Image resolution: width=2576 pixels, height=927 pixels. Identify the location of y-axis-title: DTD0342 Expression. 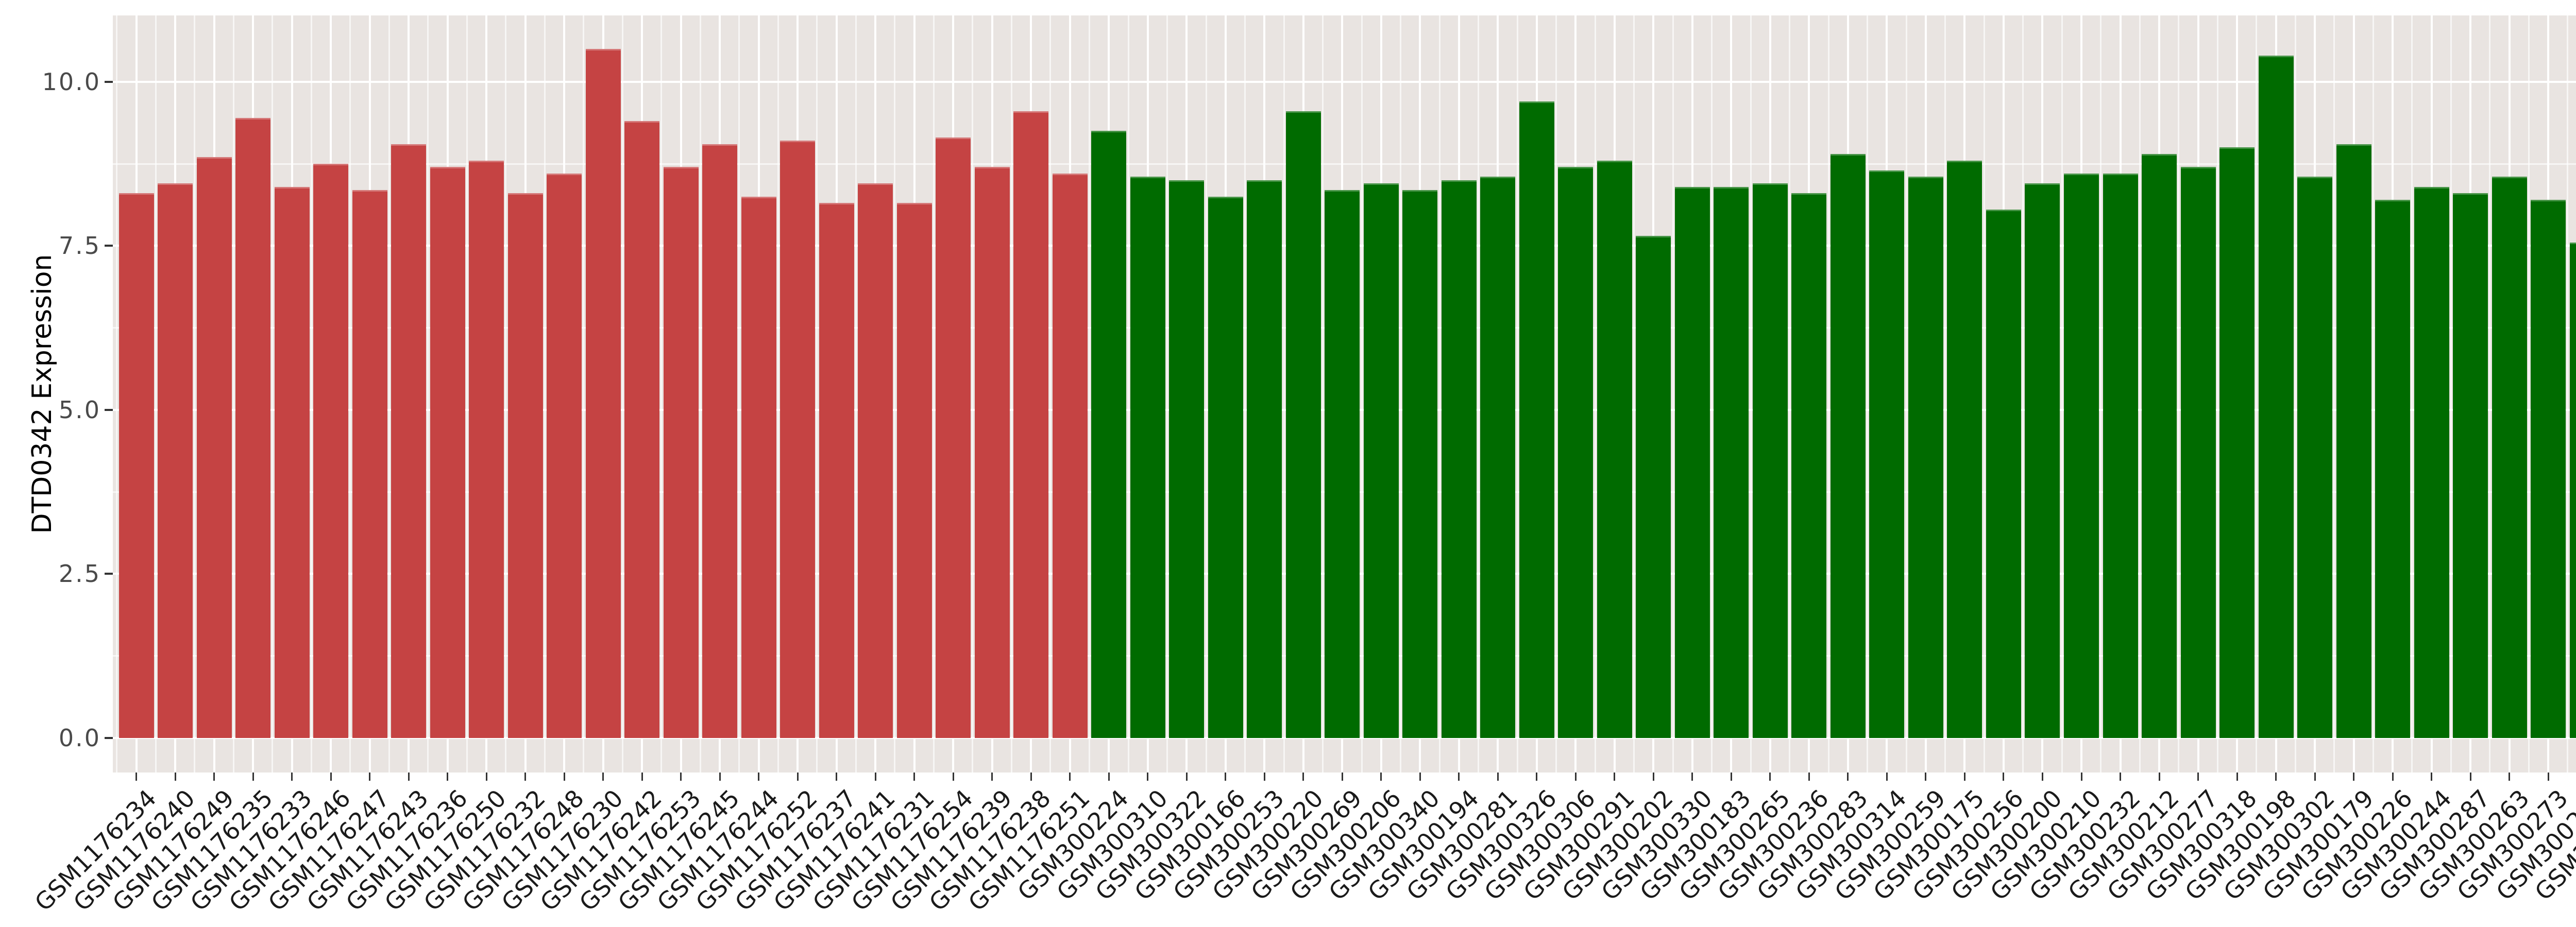
(43, 394).